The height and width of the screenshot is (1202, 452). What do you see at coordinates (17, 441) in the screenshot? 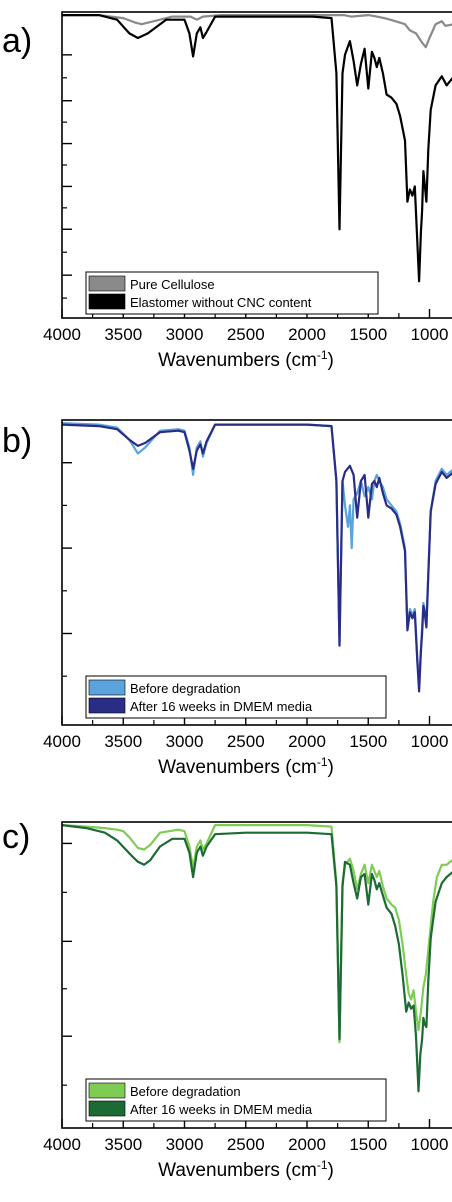
I see `panel-label: b)` at bounding box center [17, 441].